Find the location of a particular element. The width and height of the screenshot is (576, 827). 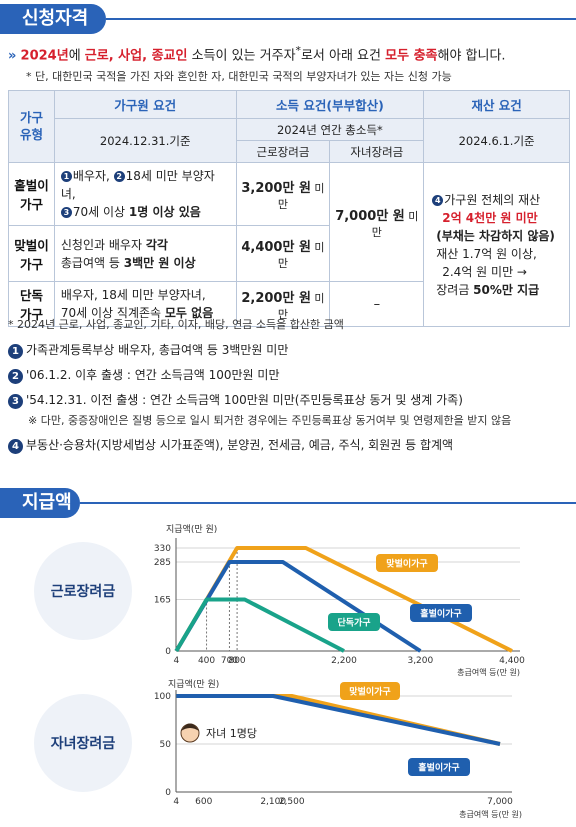

chart-label-work: 근로장려금 is located at coordinates (83, 591).